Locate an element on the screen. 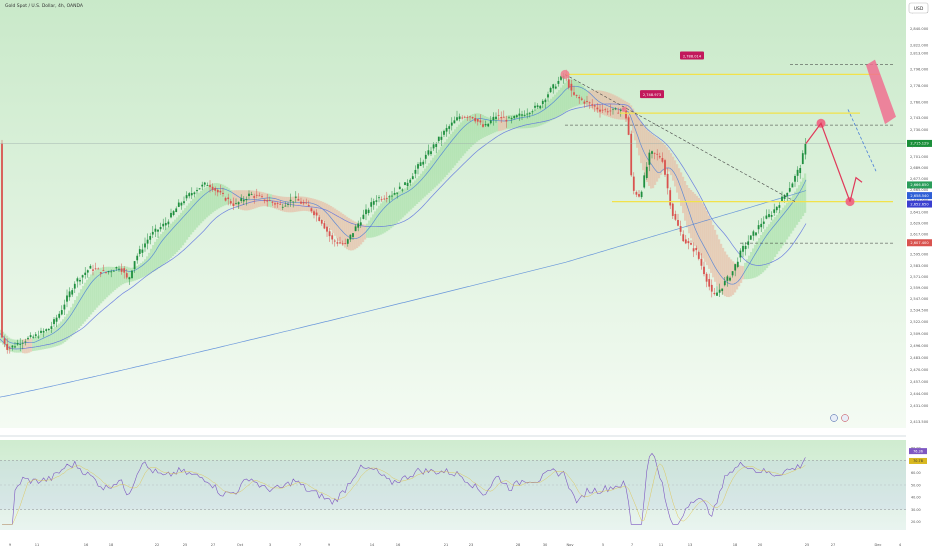  price-tick-label: 2,822.000 is located at coordinates (919, 45).